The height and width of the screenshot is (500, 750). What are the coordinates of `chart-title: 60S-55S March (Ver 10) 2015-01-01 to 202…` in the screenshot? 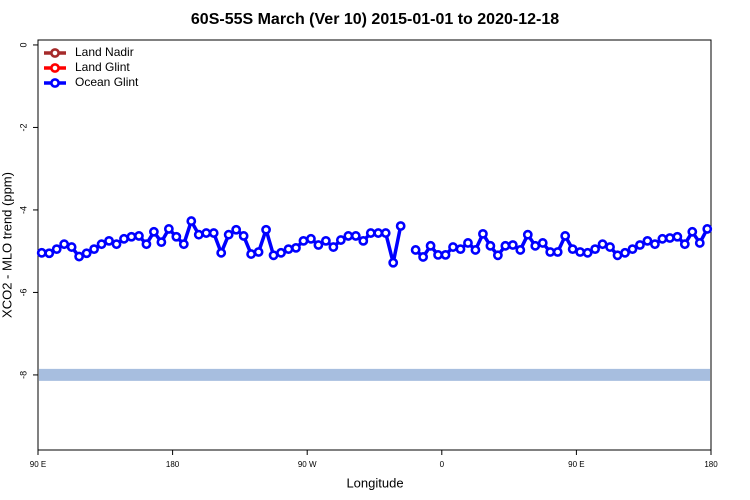 It's located at (375, 19).